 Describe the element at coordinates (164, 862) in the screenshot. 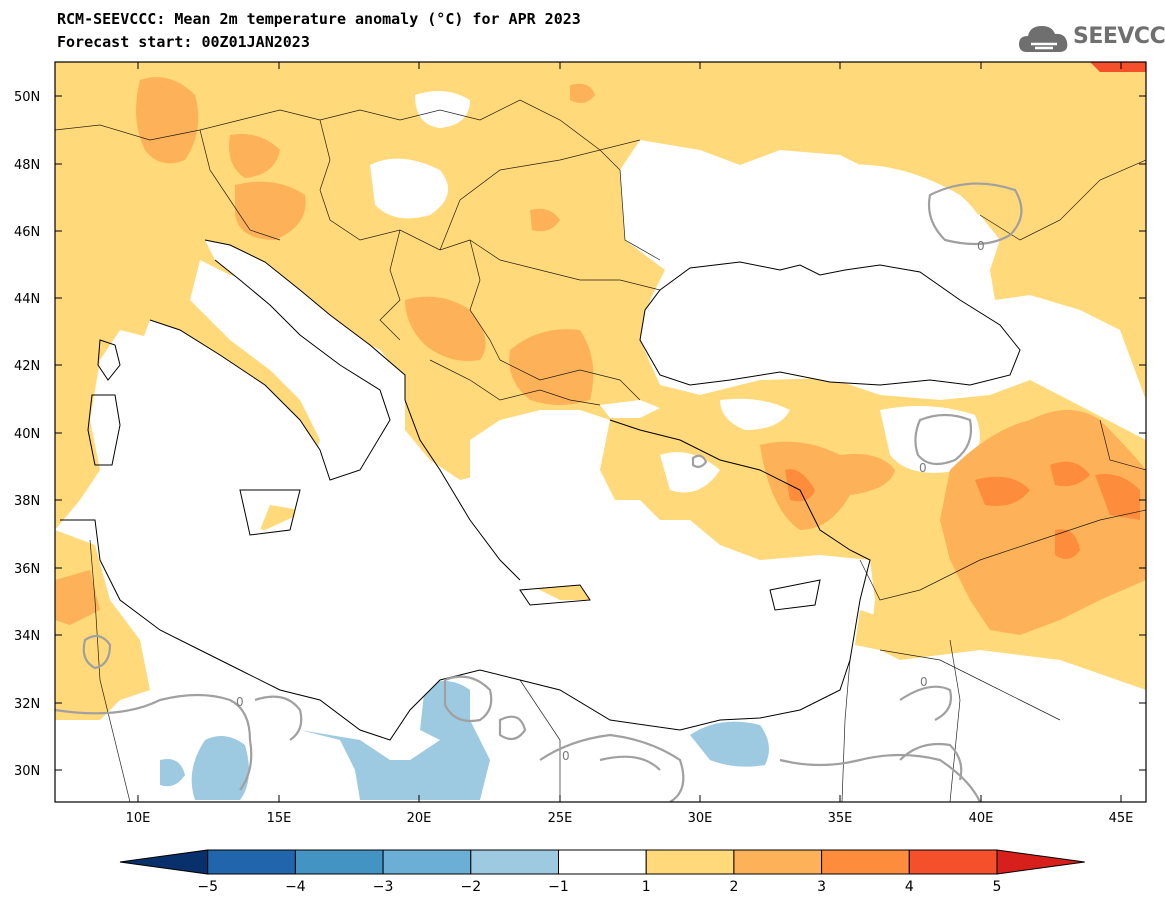

I see `colorbar-arrow-low` at that location.